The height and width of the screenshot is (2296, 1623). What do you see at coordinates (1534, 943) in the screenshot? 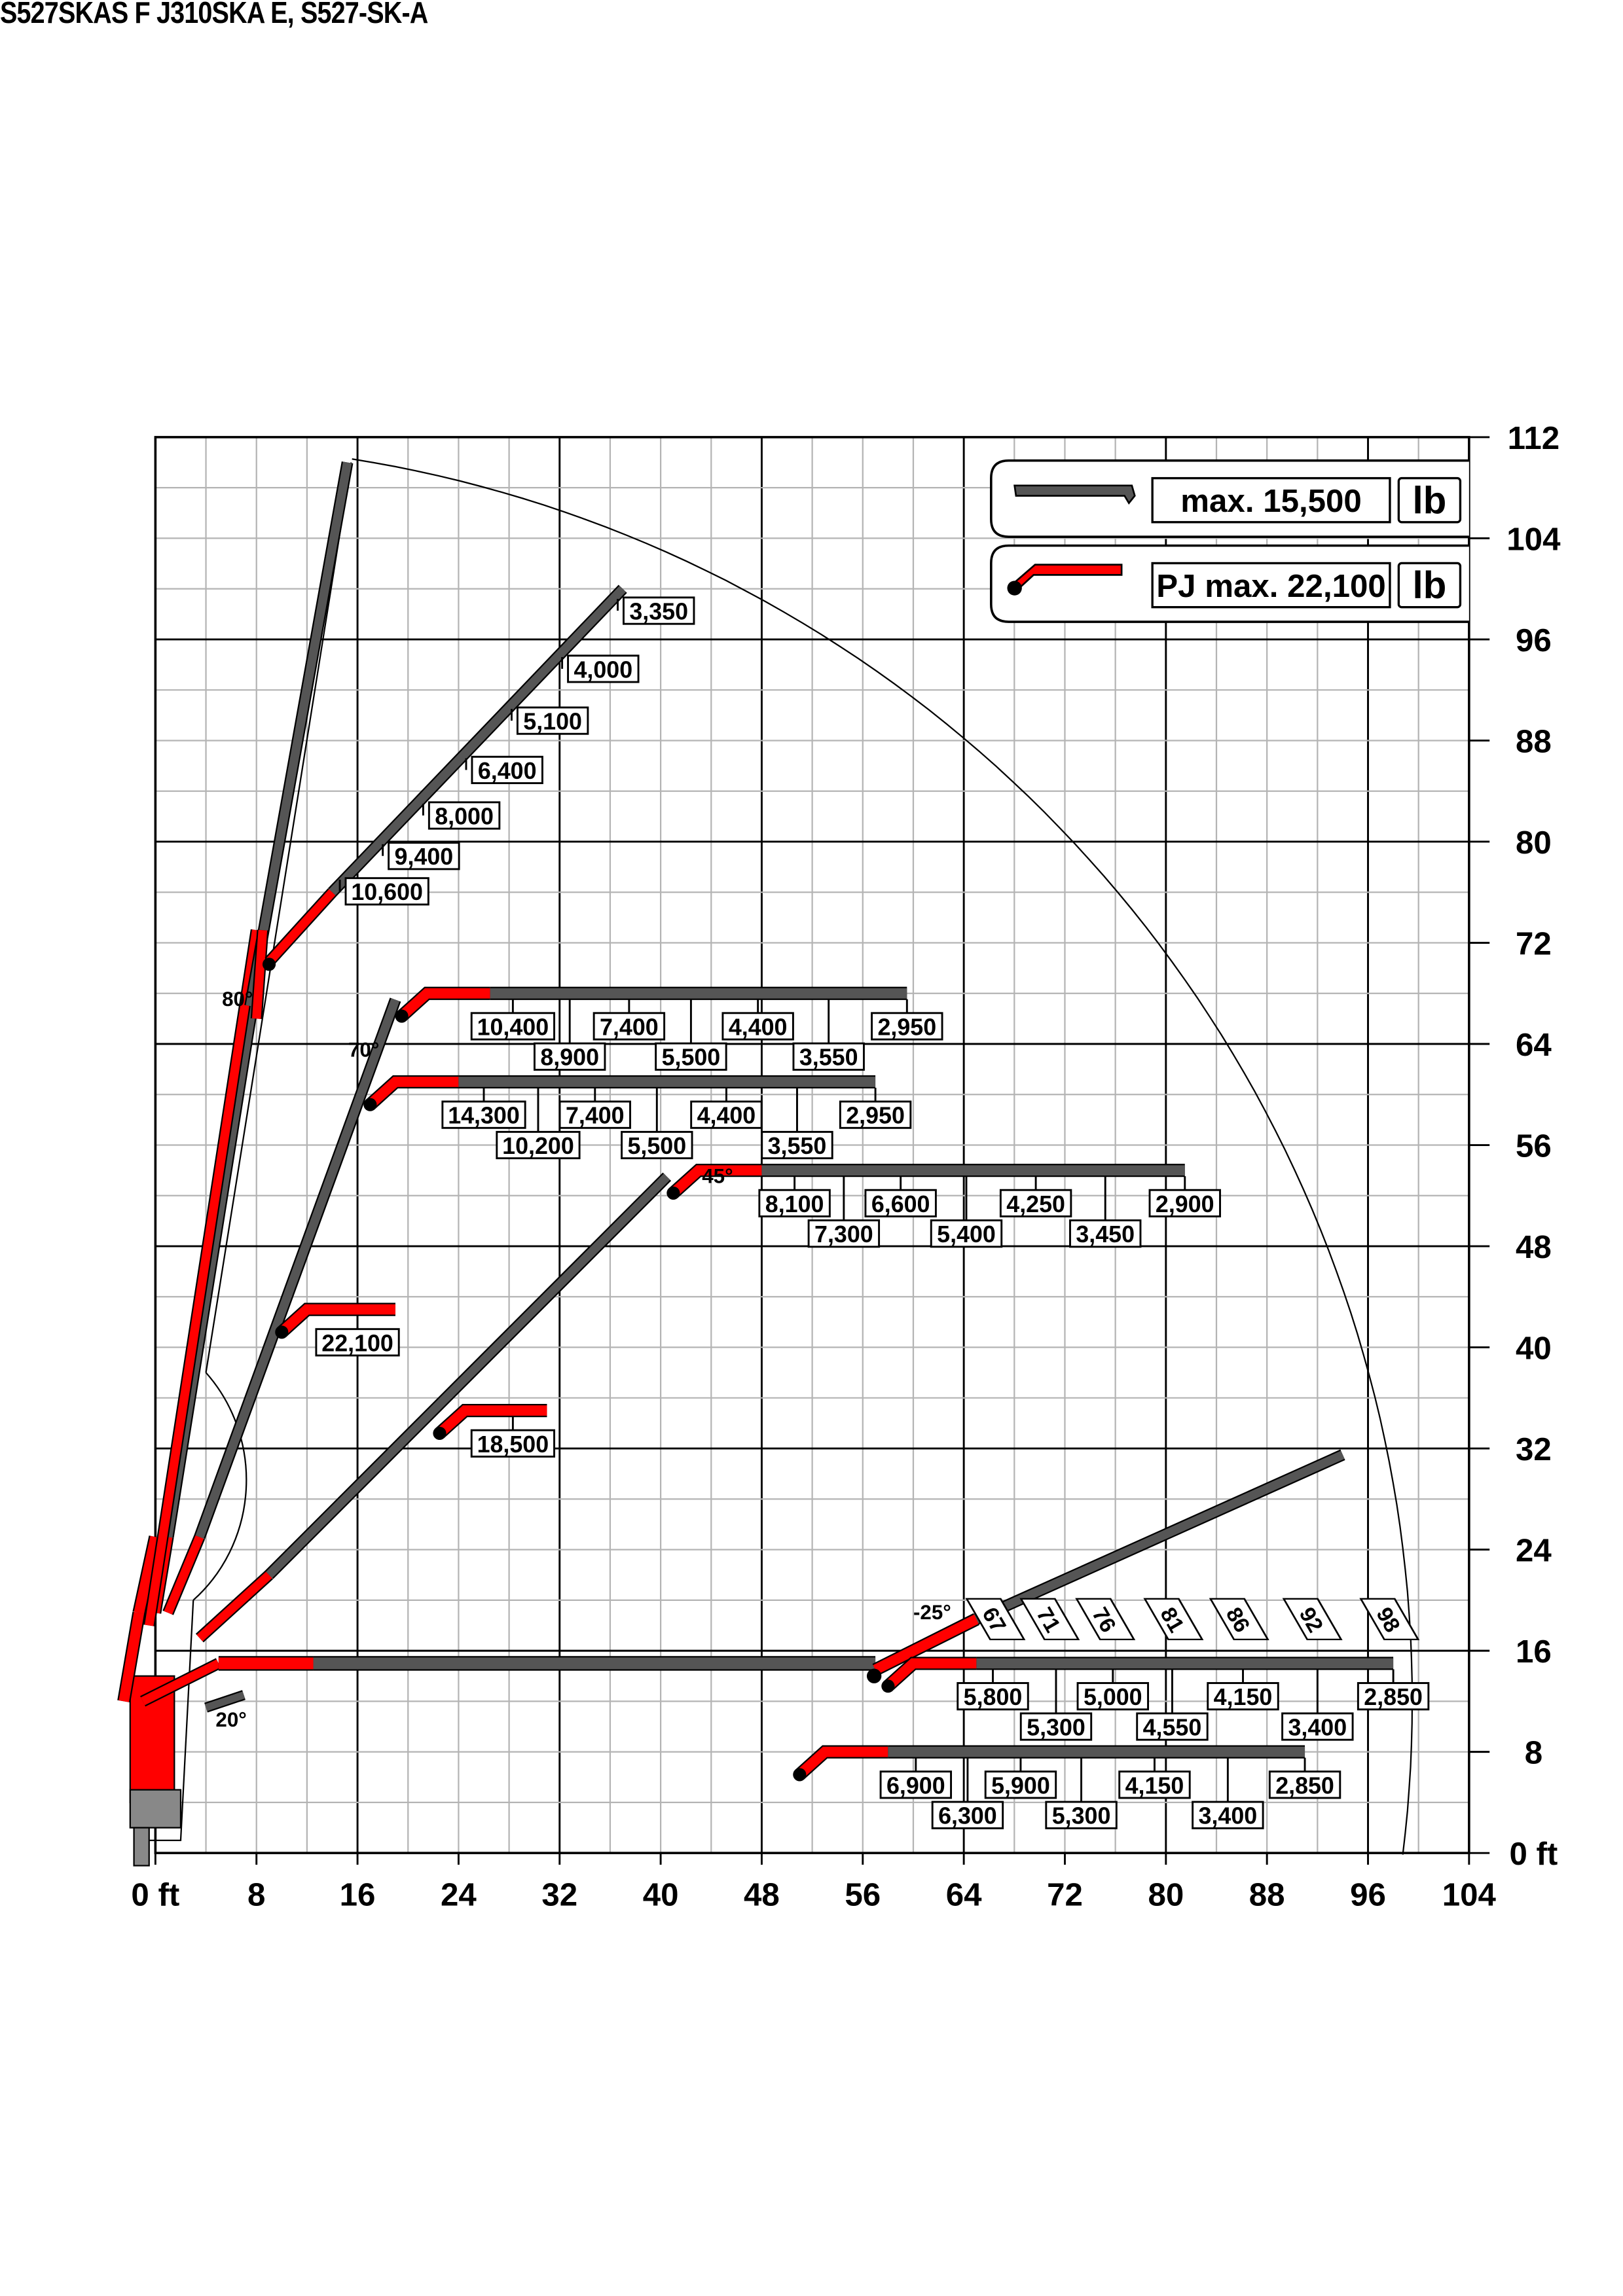
I see `y-tick-label: 72` at bounding box center [1534, 943].